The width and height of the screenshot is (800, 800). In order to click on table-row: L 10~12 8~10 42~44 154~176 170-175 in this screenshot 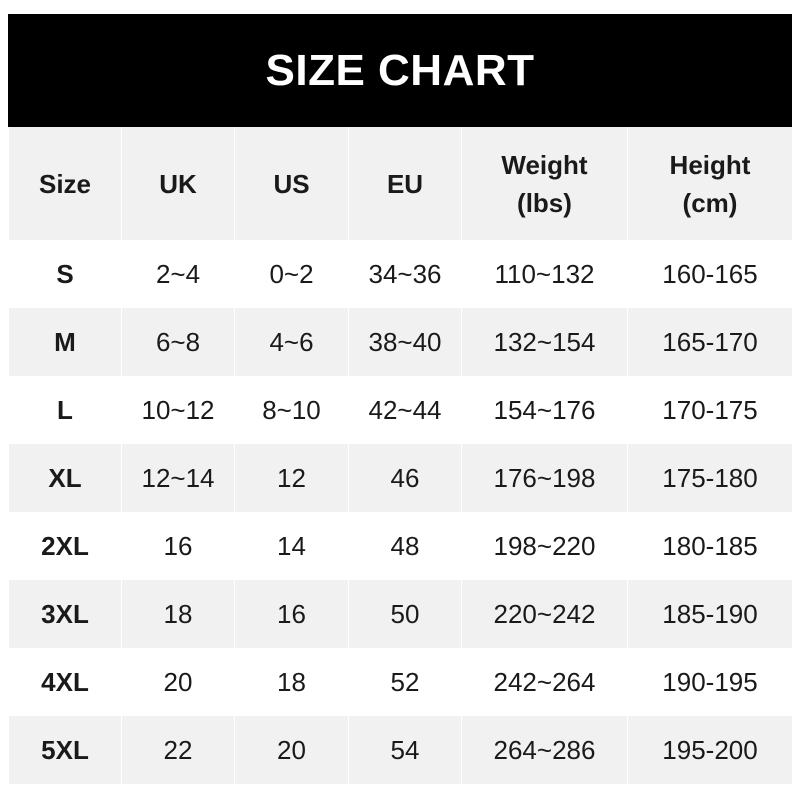, I will do `click(400, 410)`.